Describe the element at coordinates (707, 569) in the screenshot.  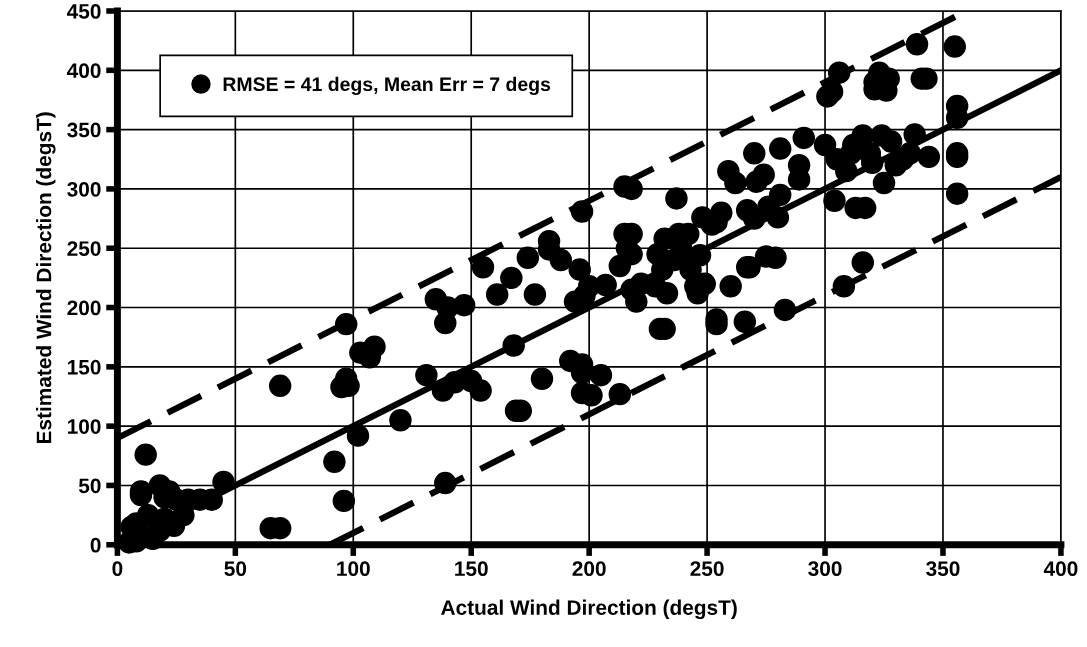
I see `x-tick-label: 250` at that location.